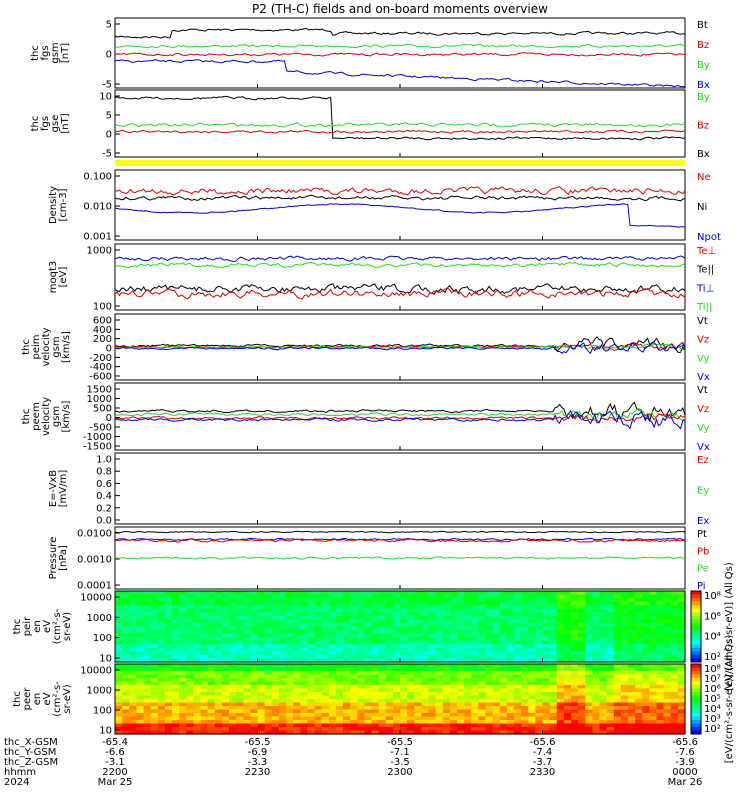 This screenshot has height=800, width=750. What do you see at coordinates (712, 679) in the screenshot?
I see `colorbar-tick-label: 10⁷` at bounding box center [712, 679].